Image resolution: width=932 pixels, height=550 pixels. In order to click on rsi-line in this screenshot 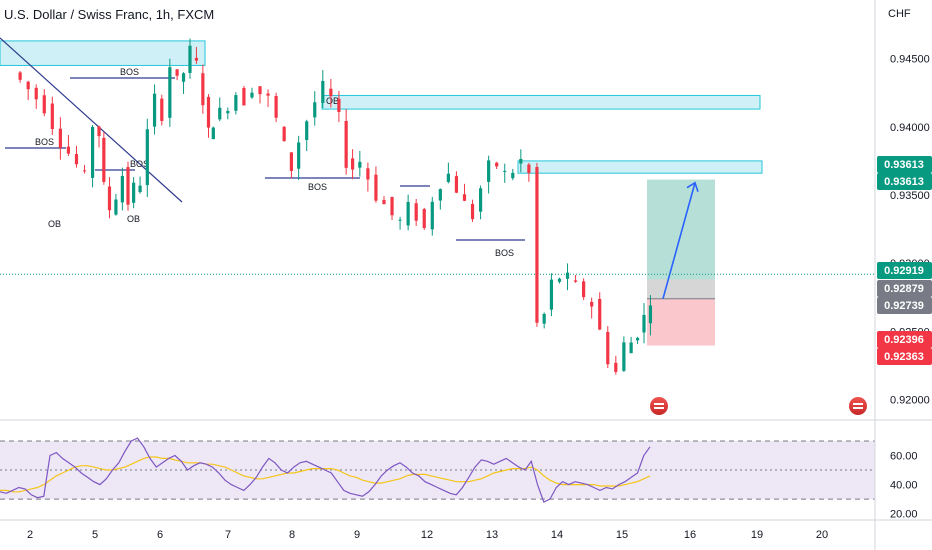, I will do `click(325, 470)`.